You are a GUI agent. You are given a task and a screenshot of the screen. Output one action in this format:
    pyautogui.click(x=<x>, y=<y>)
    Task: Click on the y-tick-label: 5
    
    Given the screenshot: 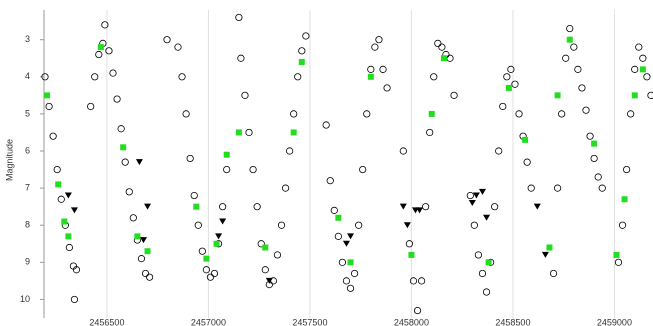 What is the action you would take?
    pyautogui.click(x=27, y=113)
    